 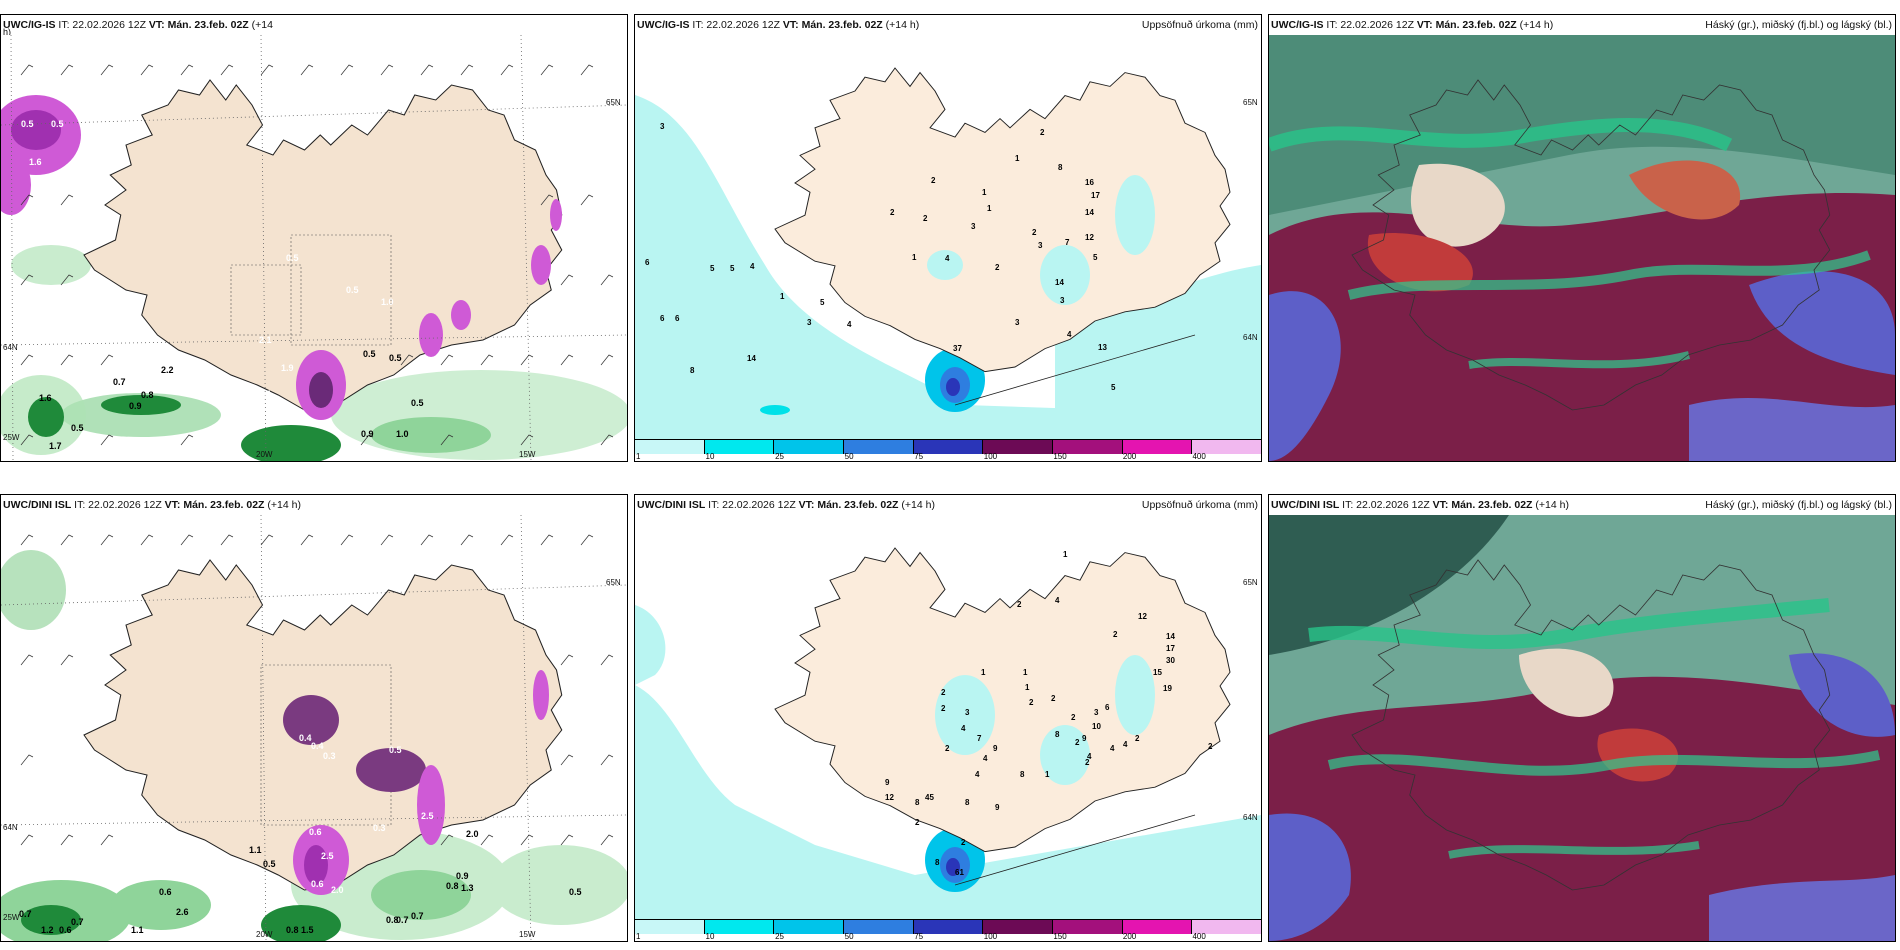 I want to click on map-clouds-igis, so click(x=1582, y=248).